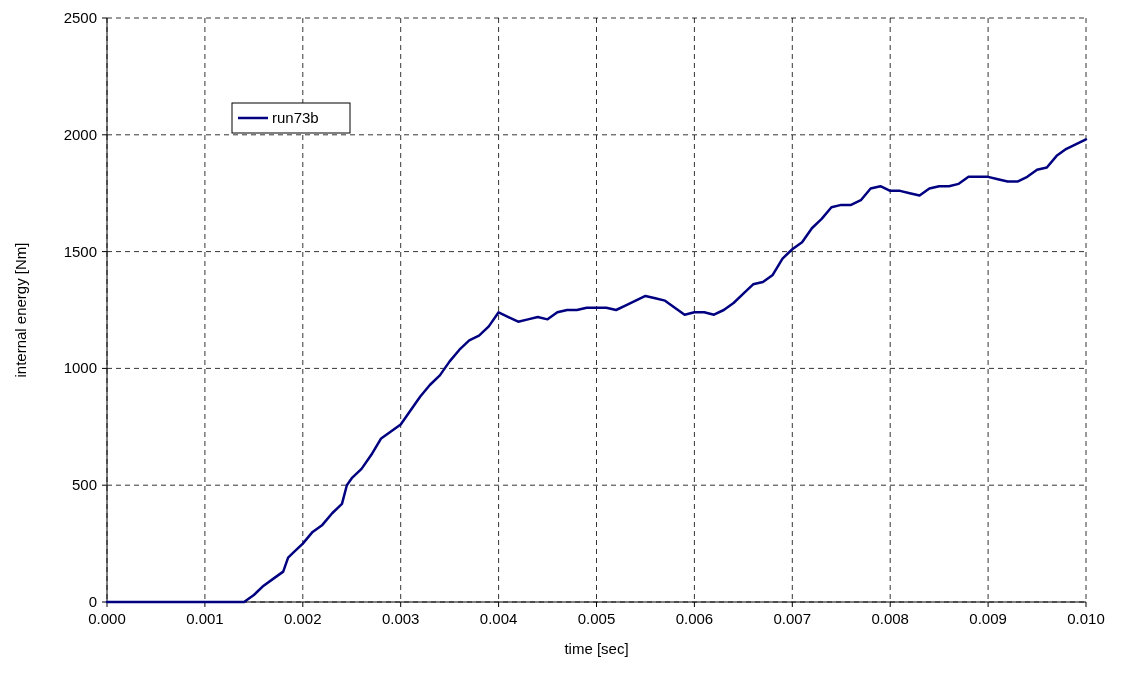  What do you see at coordinates (84, 485) in the screenshot?
I see `y-tick-label: 500` at bounding box center [84, 485].